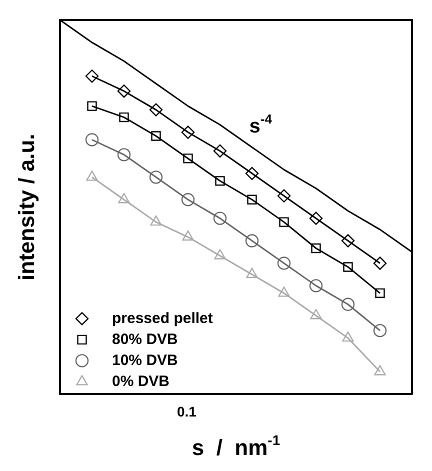 This screenshot has height=471, width=432. Describe the element at coordinates (141, 381) in the screenshot. I see `legend-label: 0% DVB` at that location.